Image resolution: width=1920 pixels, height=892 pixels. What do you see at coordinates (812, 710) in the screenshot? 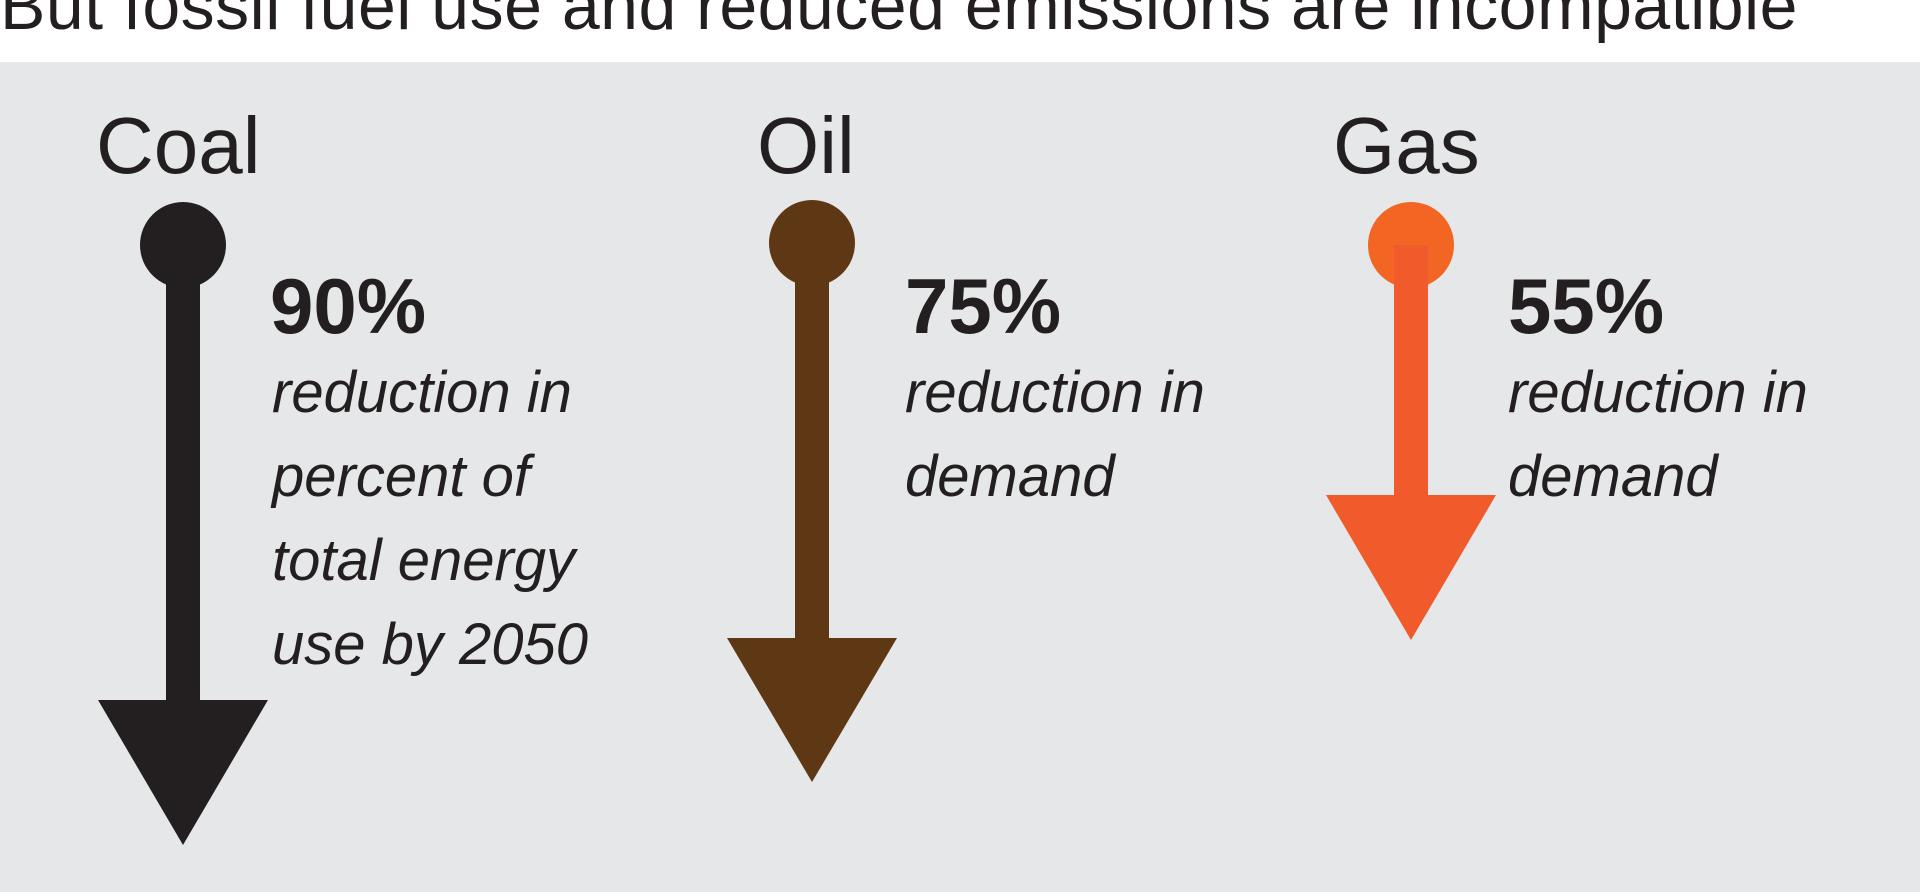
I see `oil-arrow-head` at bounding box center [812, 710].